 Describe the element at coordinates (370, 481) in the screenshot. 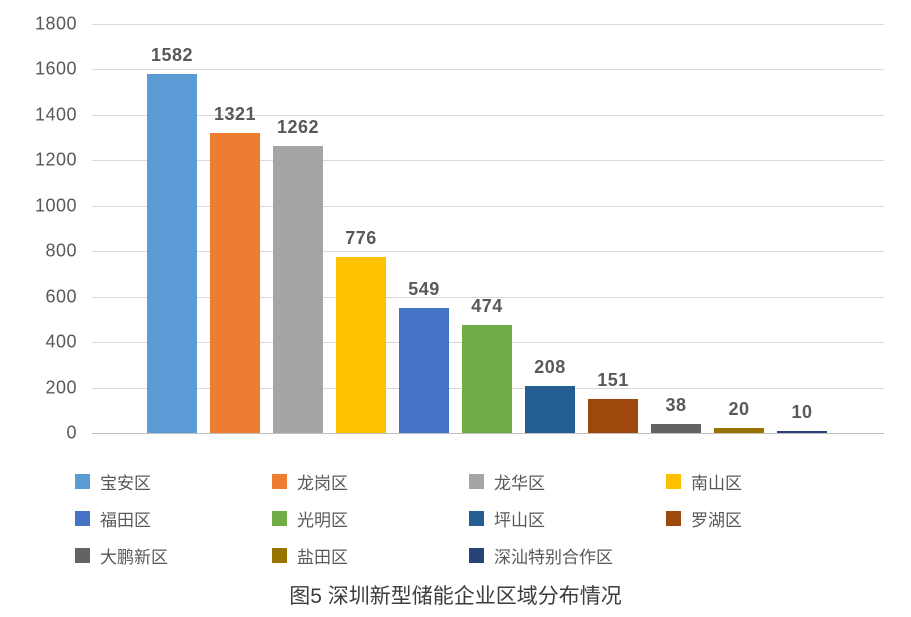

I see `legend-item-龙岗区: 龙岗区` at that location.